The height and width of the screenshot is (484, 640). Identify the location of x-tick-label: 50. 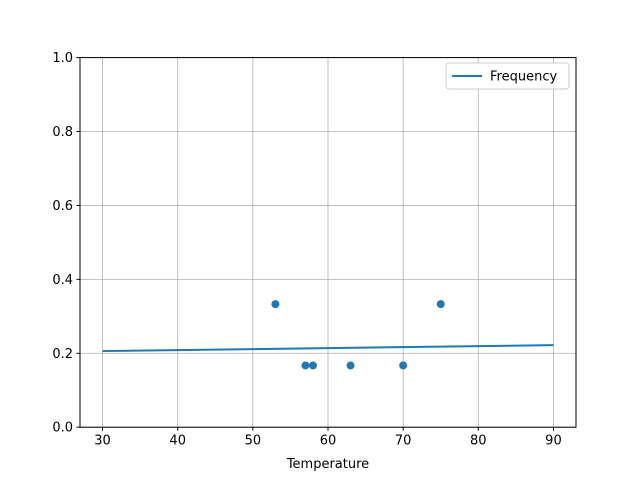
(253, 441).